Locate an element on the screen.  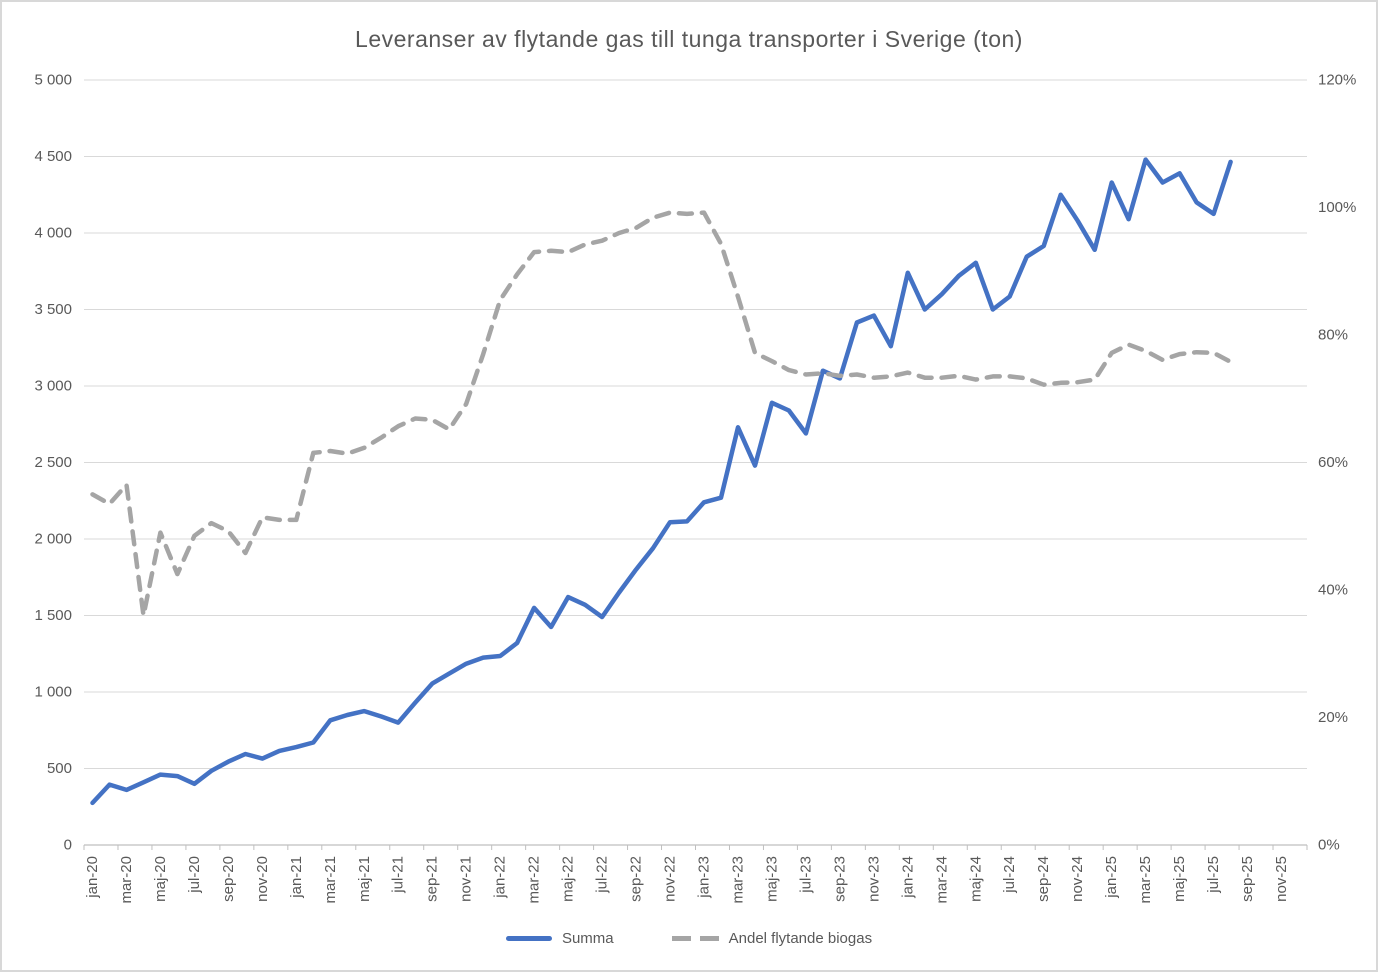
x-tick-label: maj-22 is located at coordinates (568, 879).